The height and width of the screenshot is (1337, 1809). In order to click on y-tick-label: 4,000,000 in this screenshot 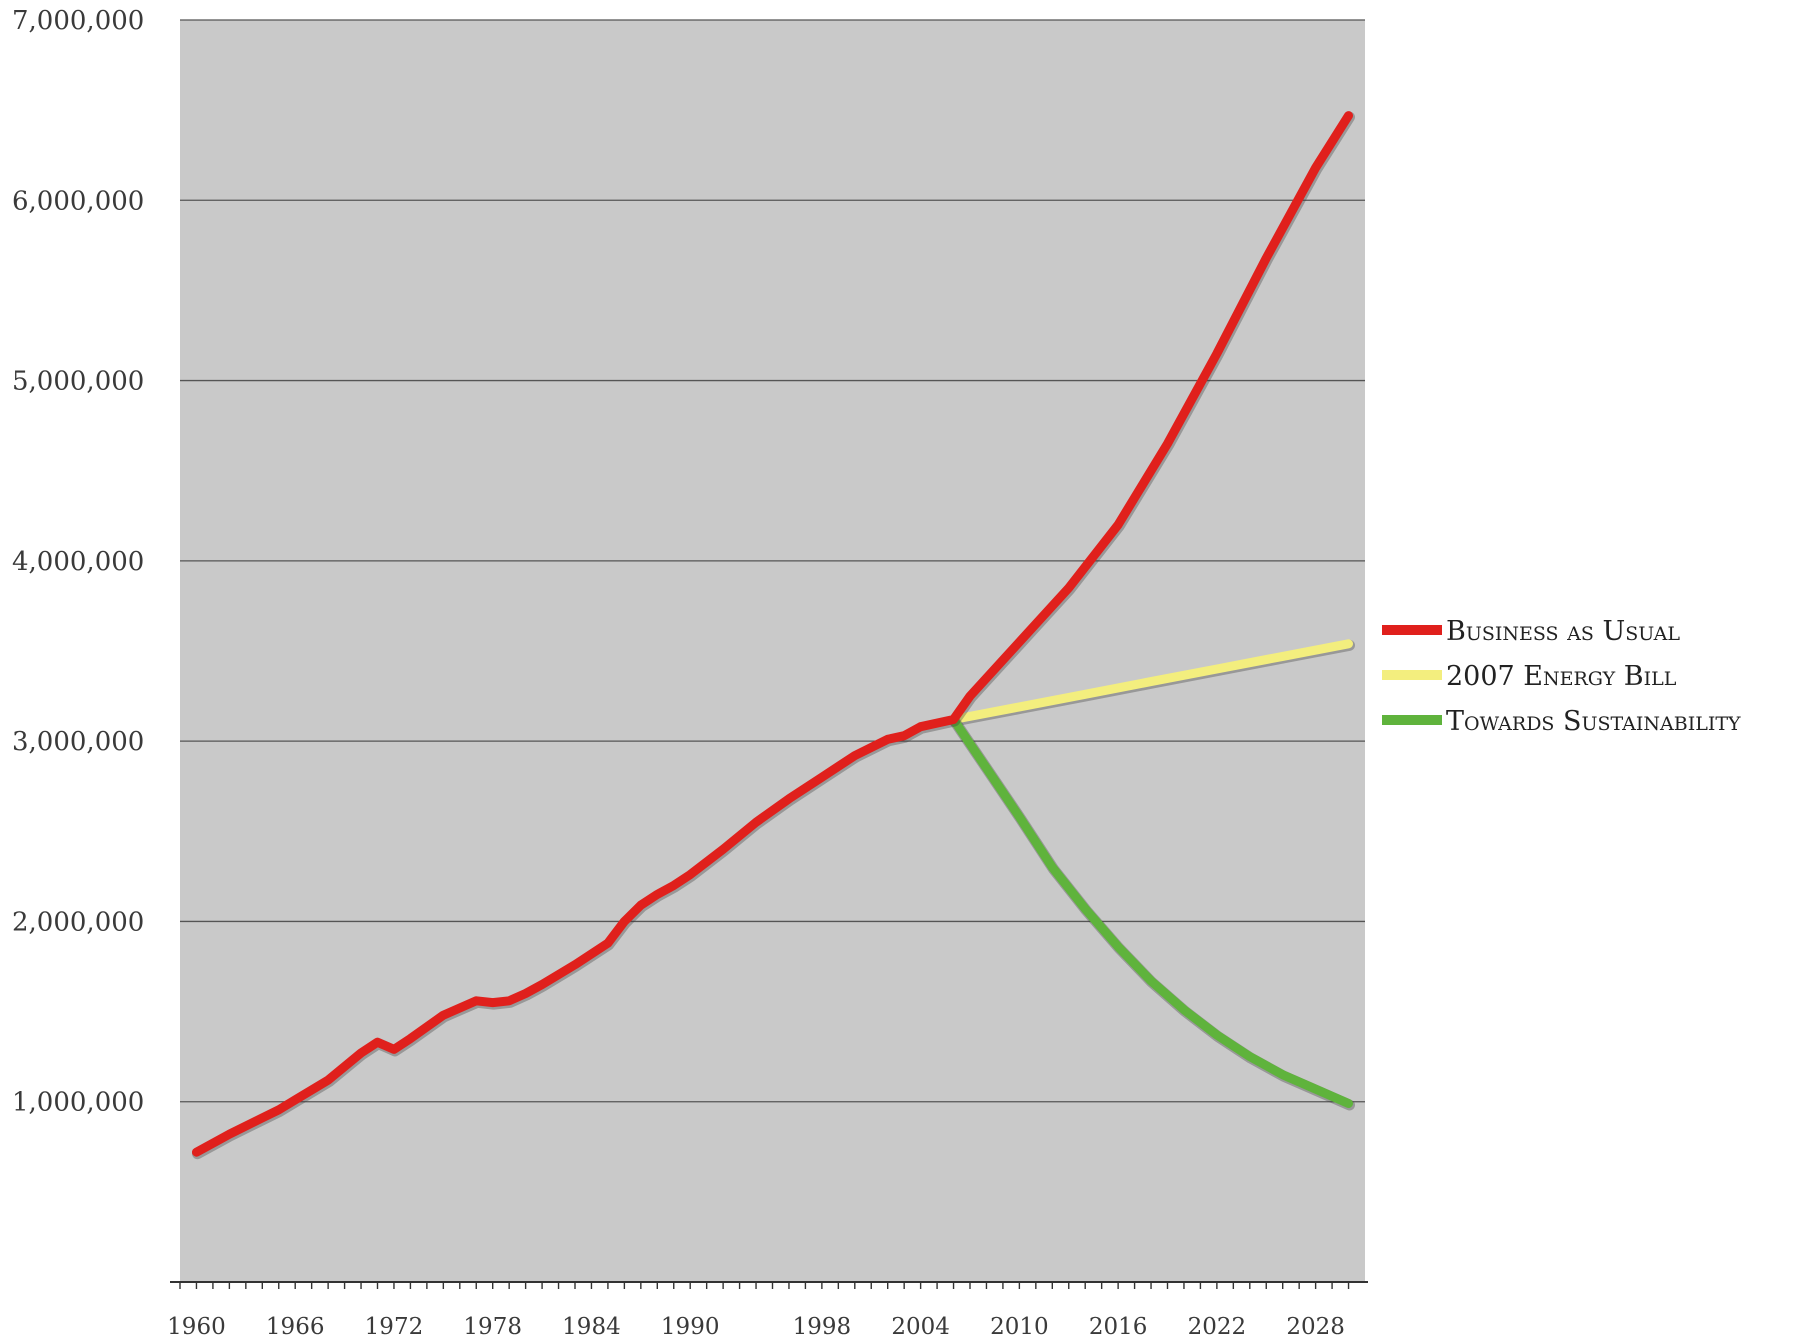, I will do `click(78, 562)`.